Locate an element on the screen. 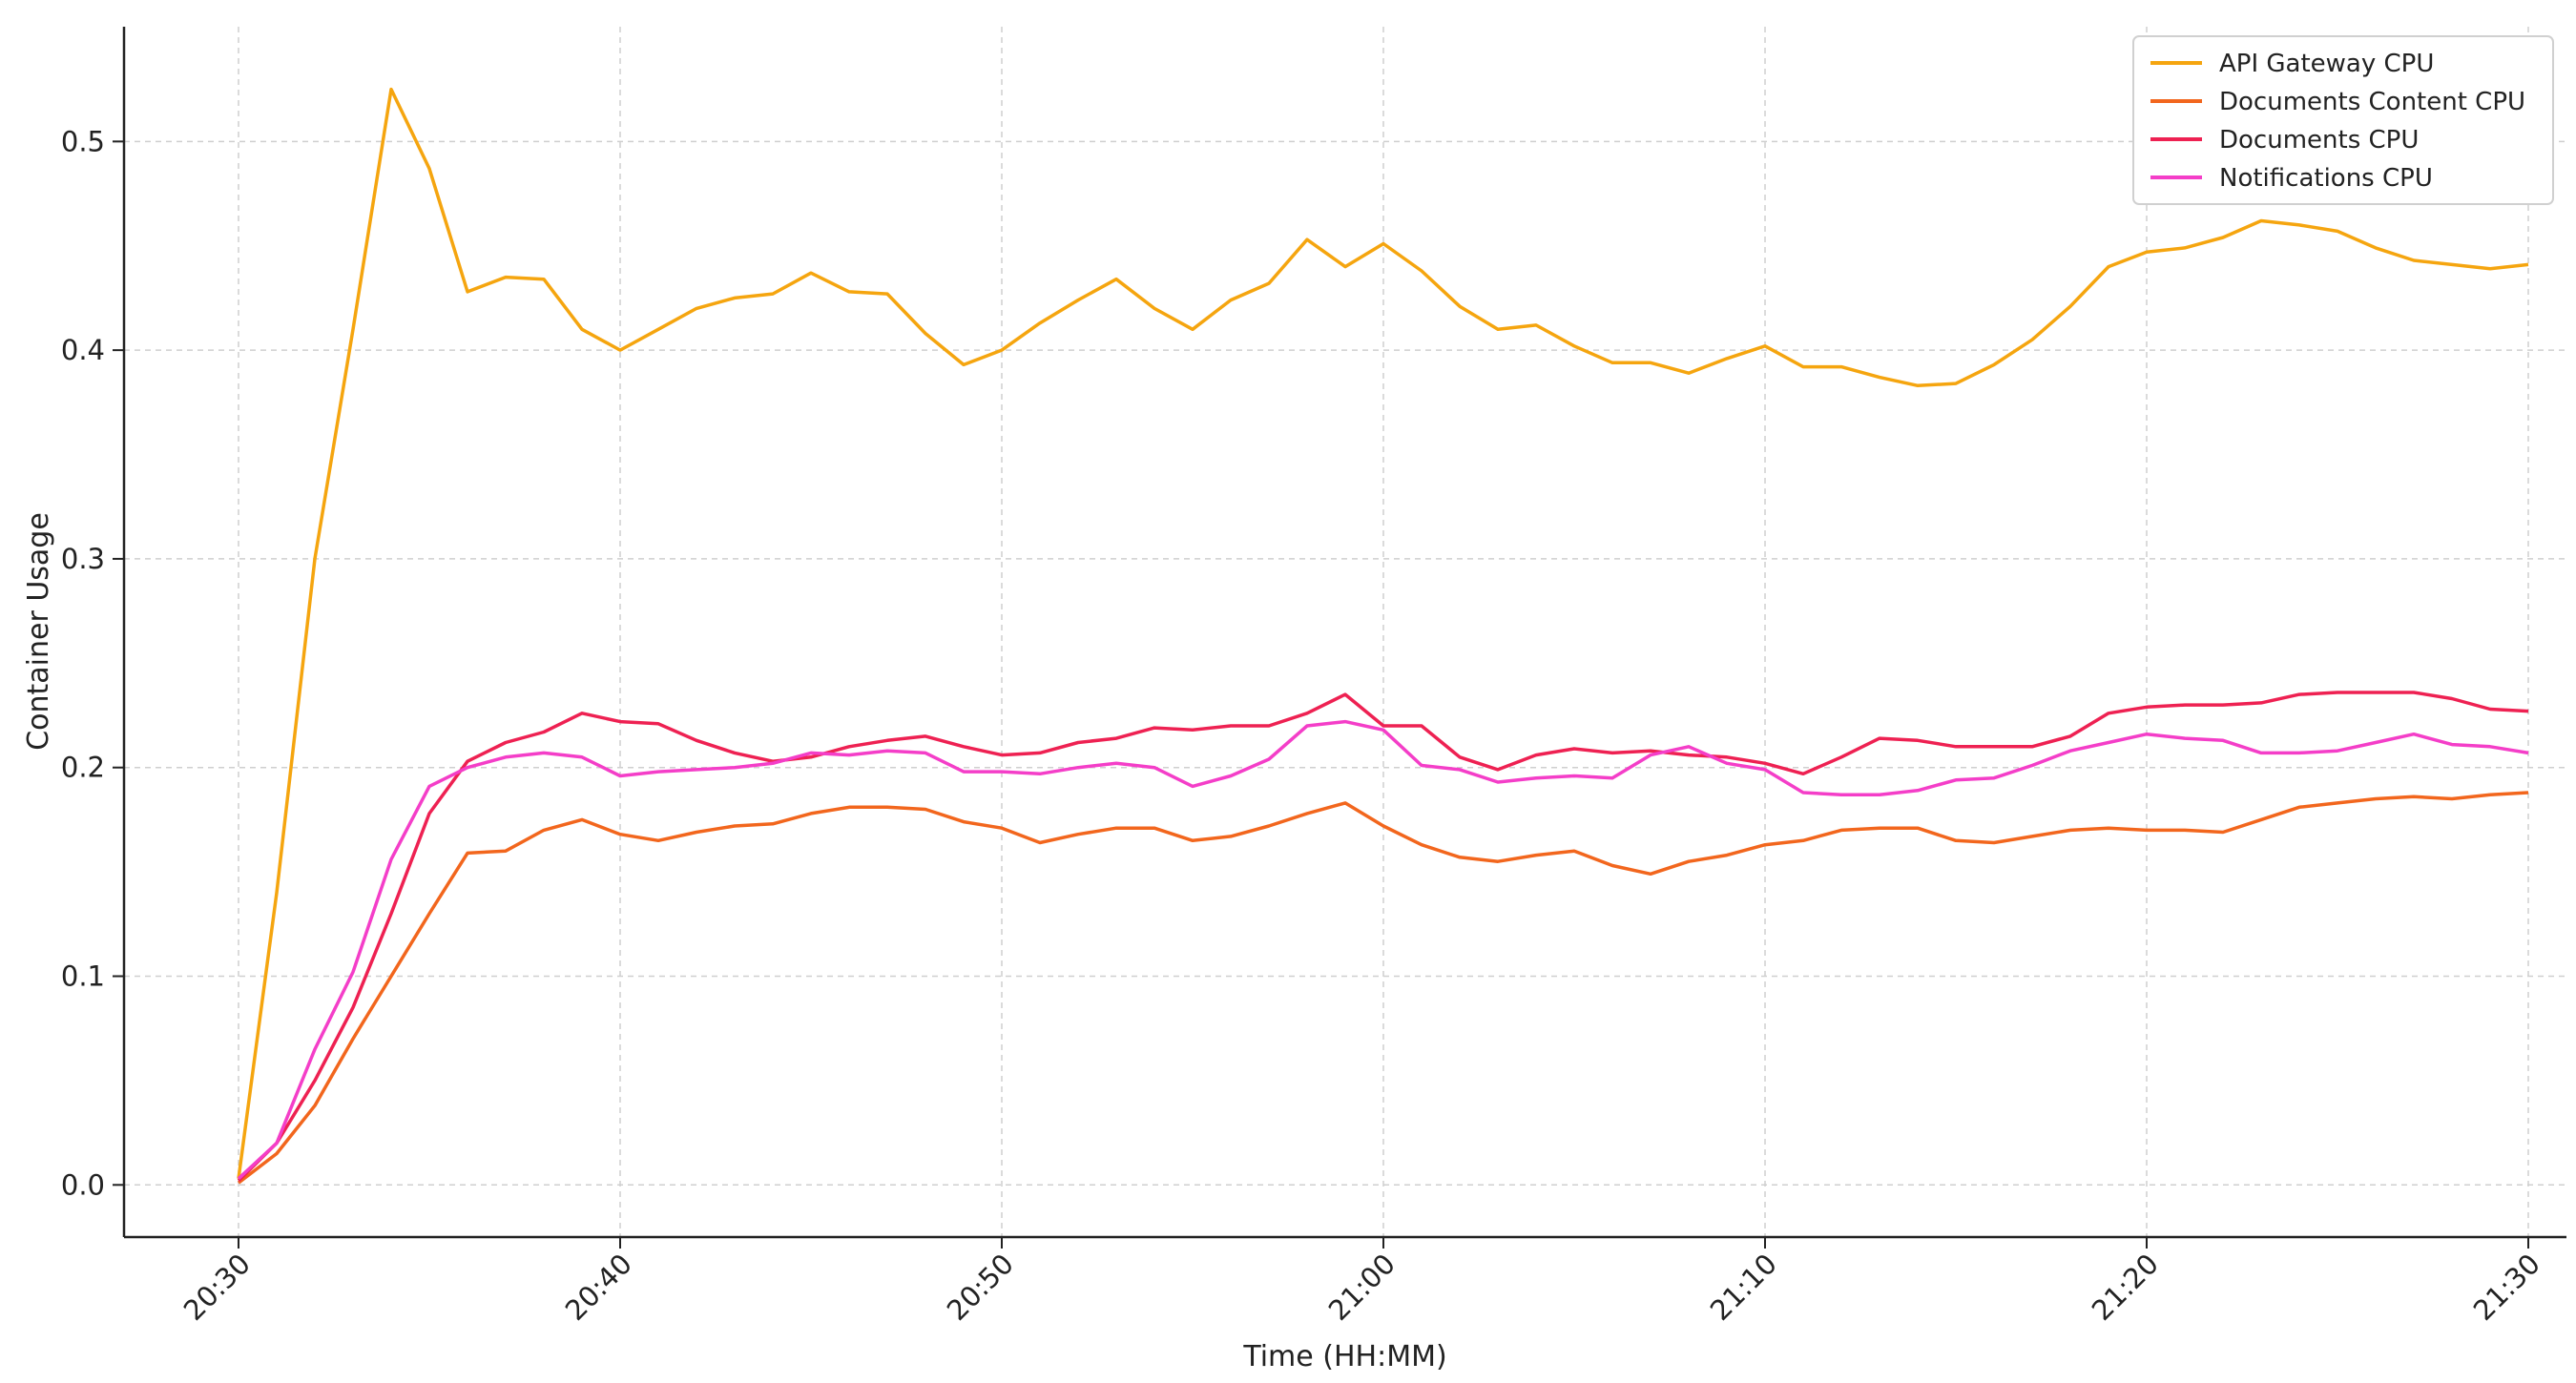 The image size is (2576, 1383). y-tick-label: 0.4 is located at coordinates (83, 350).